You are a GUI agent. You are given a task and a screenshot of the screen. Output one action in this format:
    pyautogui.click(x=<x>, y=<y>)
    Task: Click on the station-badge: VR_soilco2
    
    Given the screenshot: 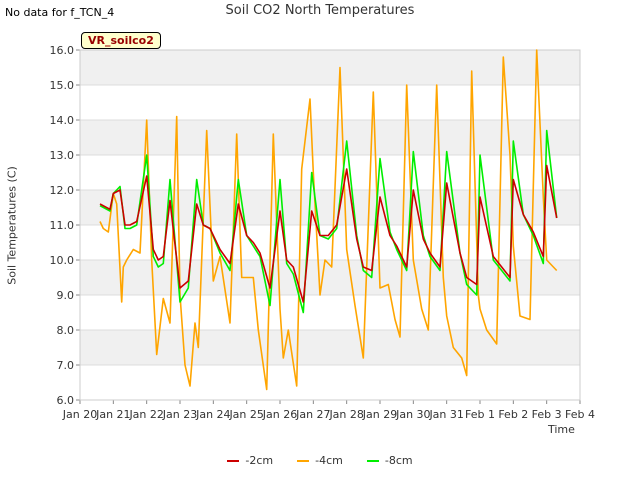 What is the action you would take?
    pyautogui.click(x=121, y=40)
    